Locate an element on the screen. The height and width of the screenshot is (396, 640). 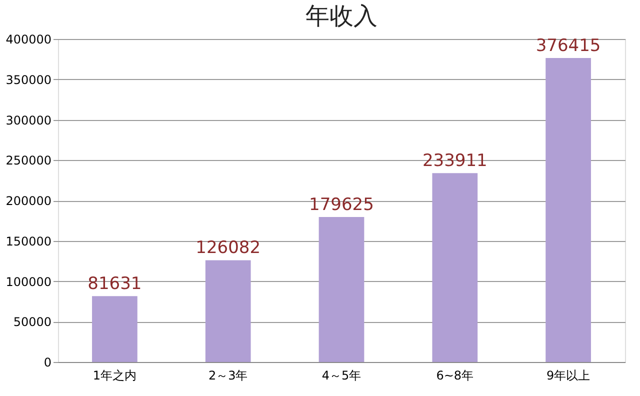
data-label: 126082 is located at coordinates (228, 248).